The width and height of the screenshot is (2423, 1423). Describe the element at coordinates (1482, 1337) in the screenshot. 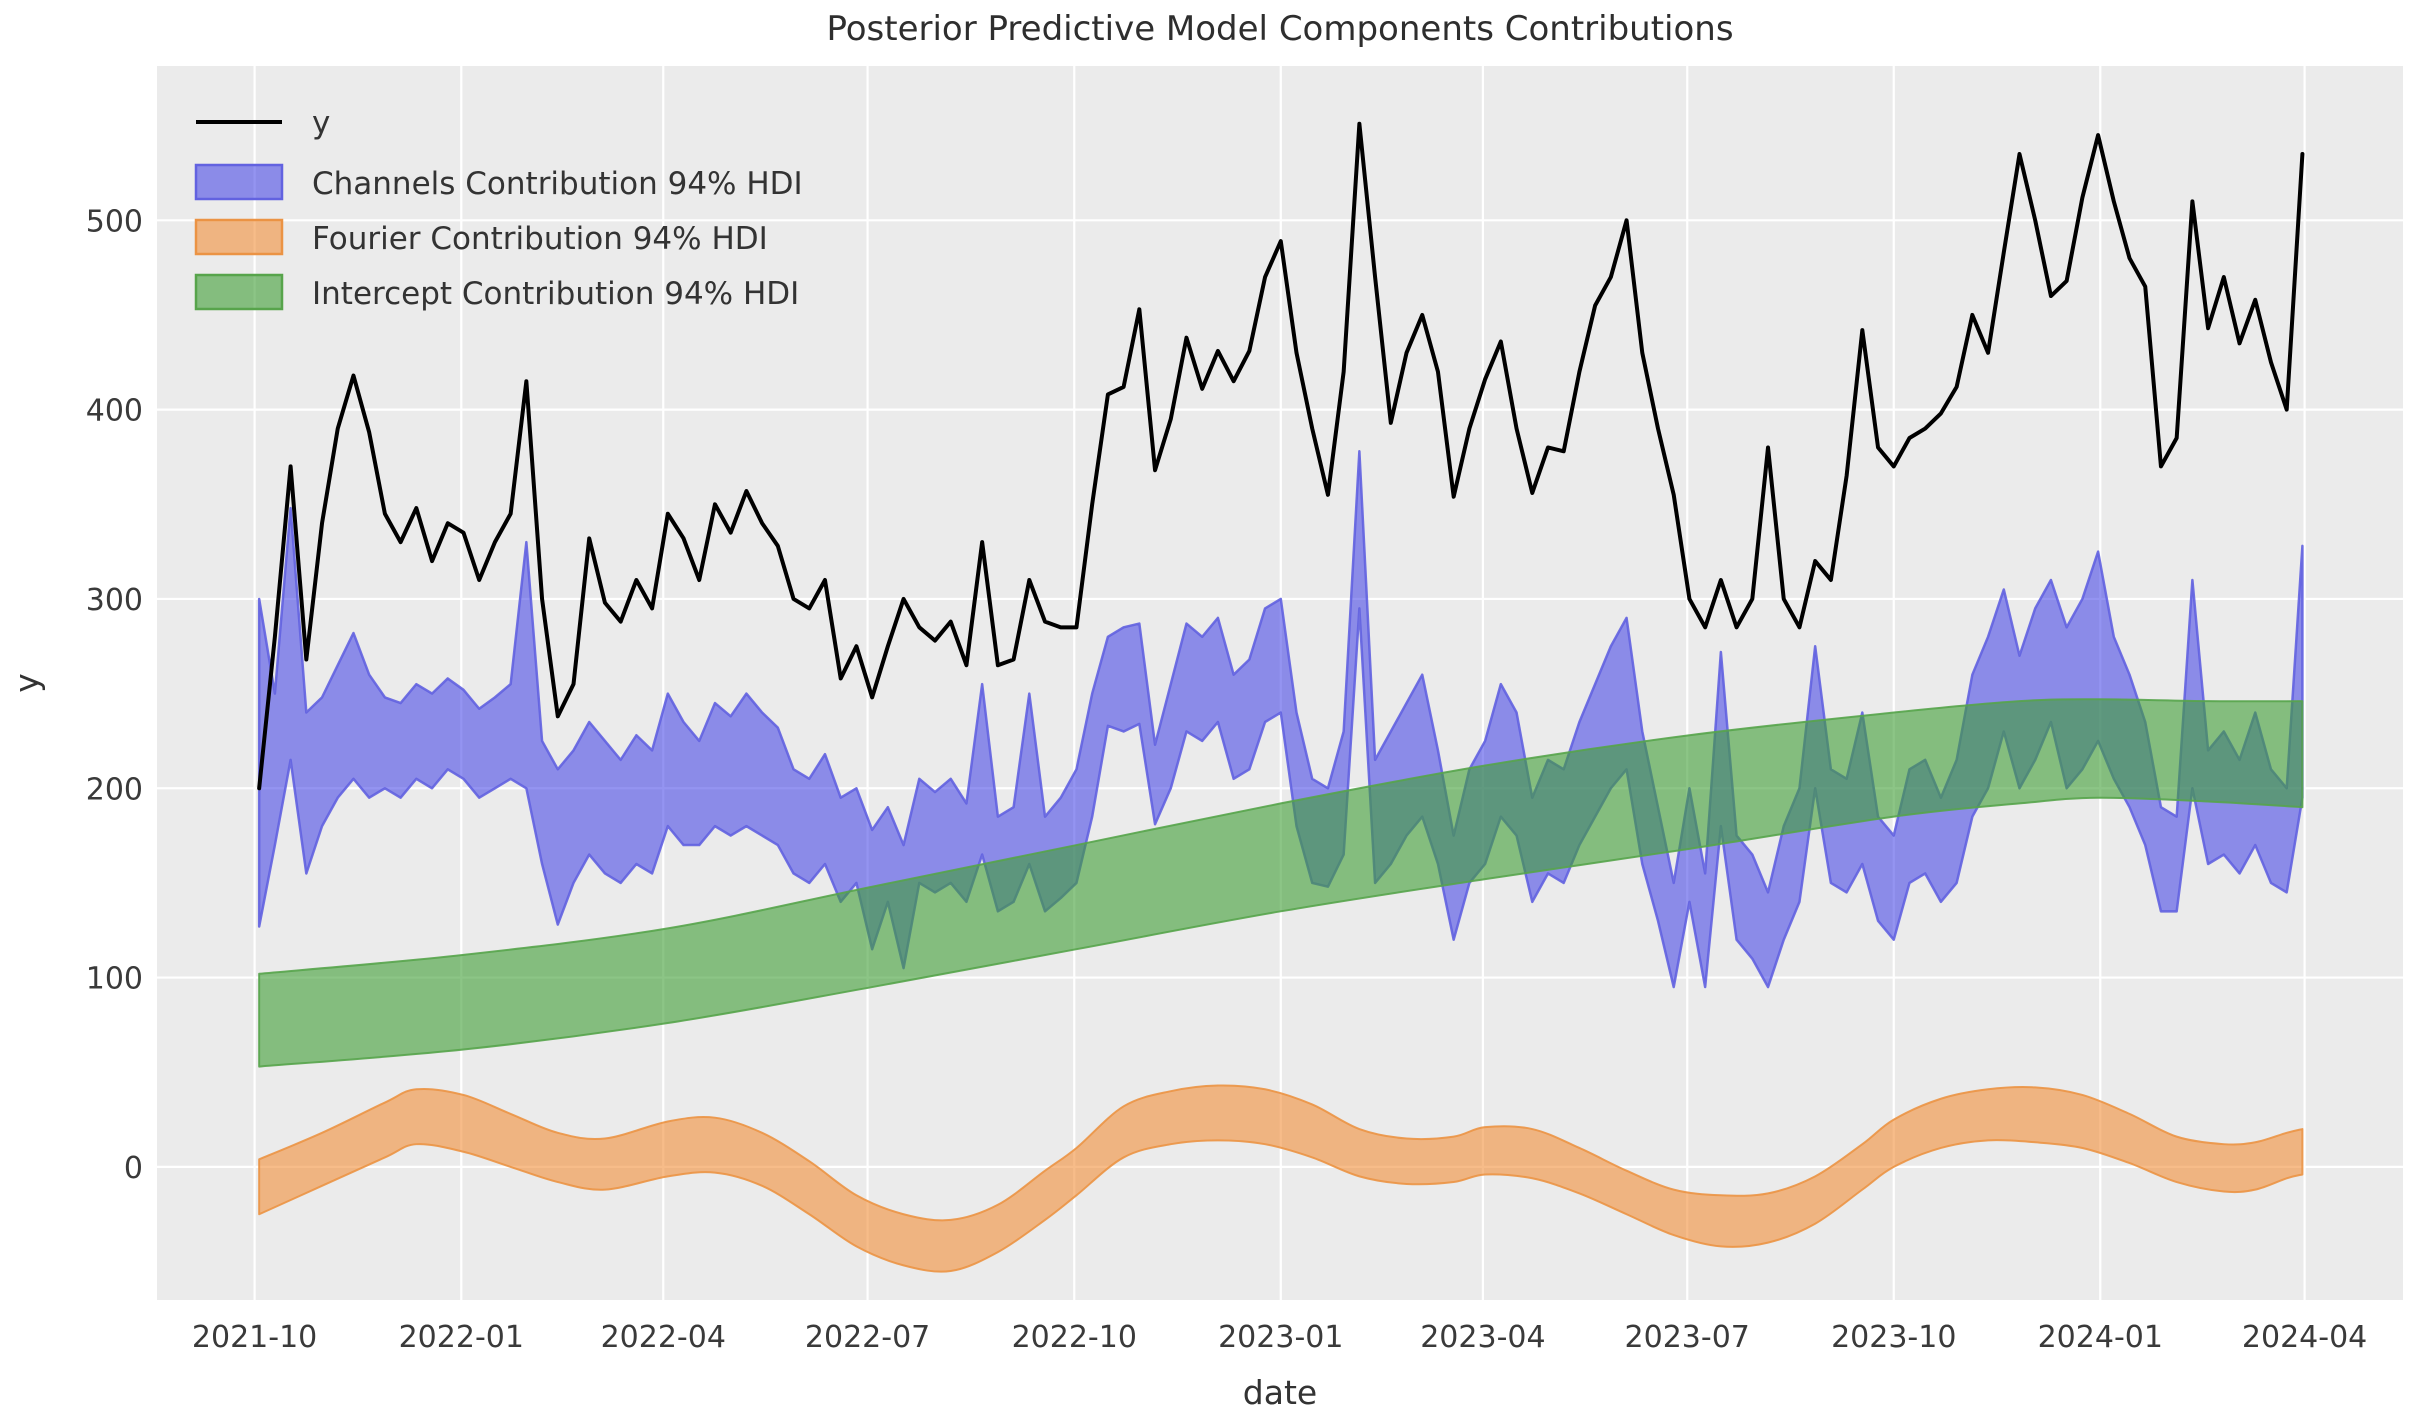

I see `x-tick-label: 2023-04` at that location.